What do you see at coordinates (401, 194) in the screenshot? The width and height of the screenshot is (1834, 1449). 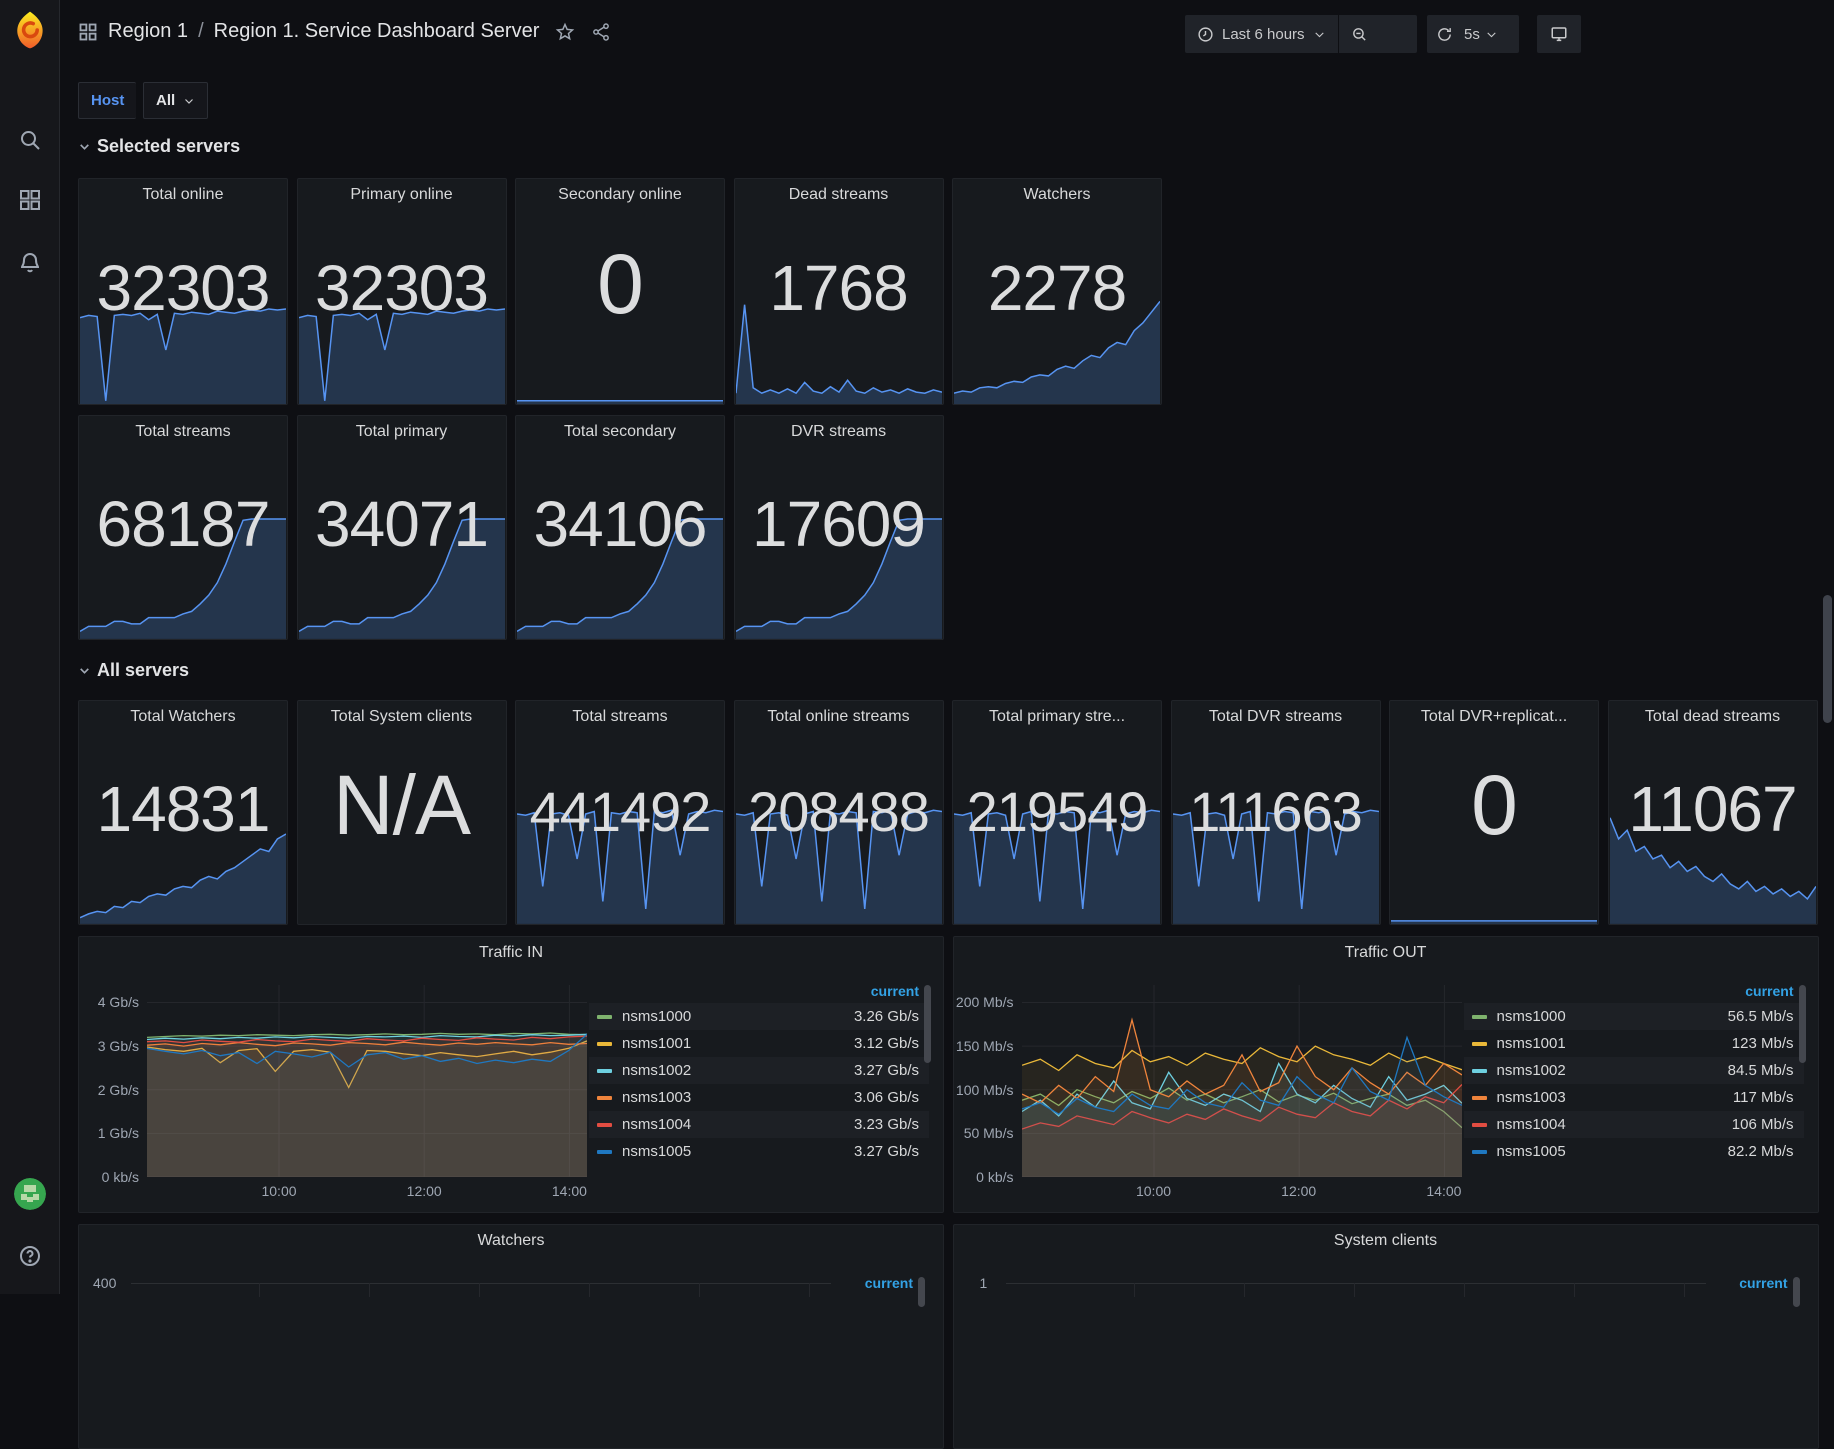 I see `panel-title: Primary online` at bounding box center [401, 194].